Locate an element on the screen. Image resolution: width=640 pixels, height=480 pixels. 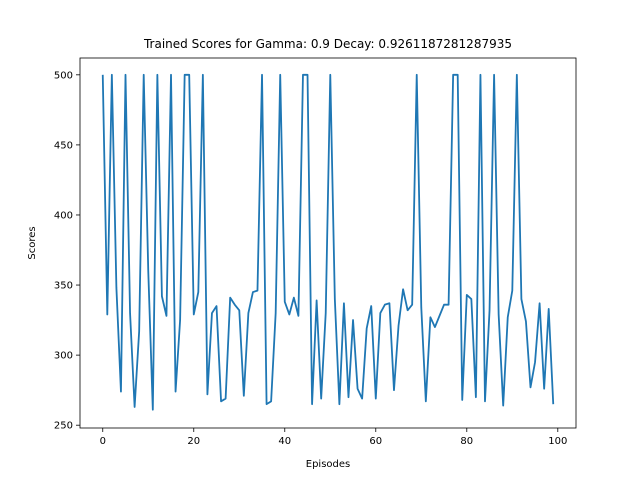
y-axis-label: Scores is located at coordinates (32, 242).